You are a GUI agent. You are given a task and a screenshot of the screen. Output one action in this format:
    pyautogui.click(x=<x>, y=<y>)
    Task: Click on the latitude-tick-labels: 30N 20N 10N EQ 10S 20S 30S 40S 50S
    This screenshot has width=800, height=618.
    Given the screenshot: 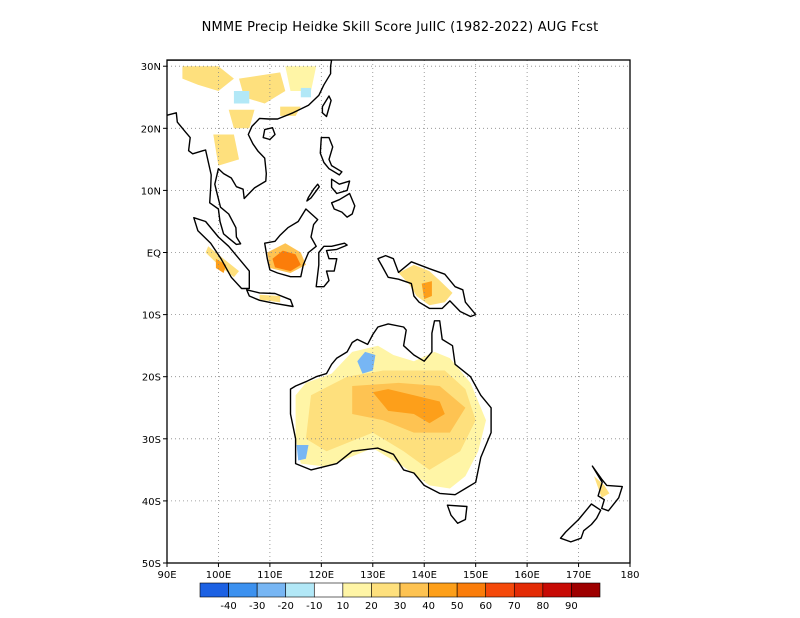 What is the action you would take?
    pyautogui.click(x=154, y=316)
    